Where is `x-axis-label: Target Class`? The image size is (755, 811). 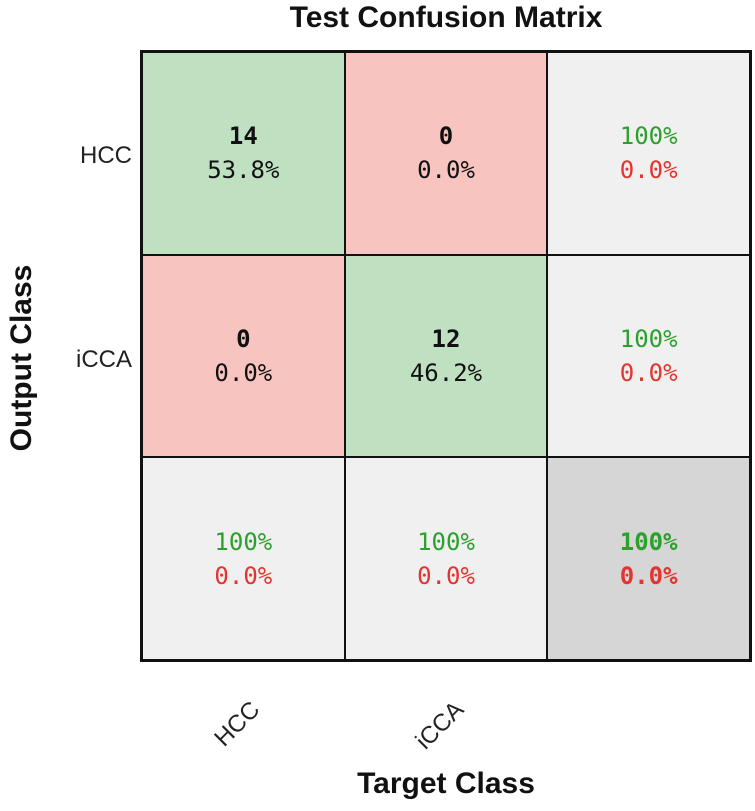 x-axis-label: Target Class is located at coordinates (446, 783).